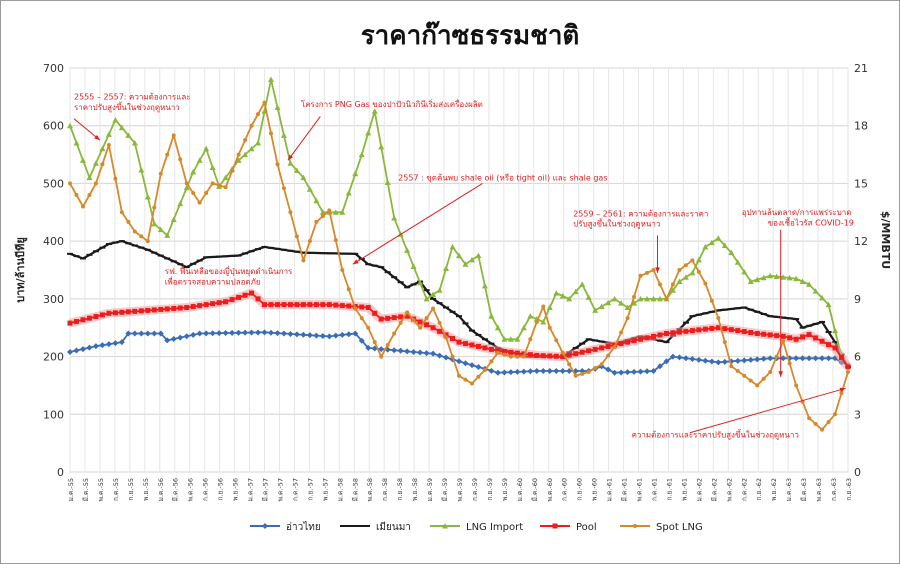 The height and width of the screenshot is (568, 900). What do you see at coordinates (161, 489) in the screenshot?
I see `x-tick-label: ม.ค.-56` at bounding box center [161, 489].